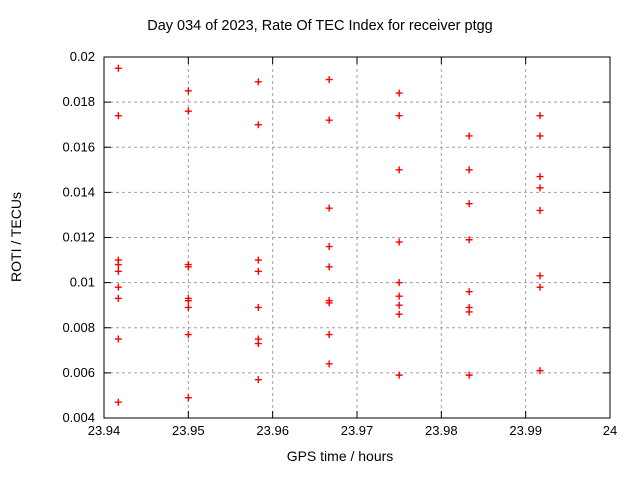 The width and height of the screenshot is (640, 480). I want to click on y-tick-label: 0.004, so click(78, 417).